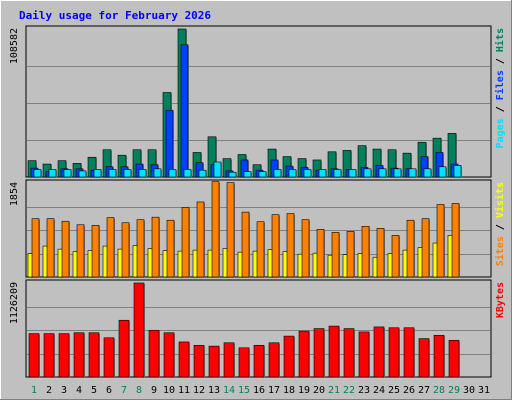 This screenshot has height=400, width=512. What do you see at coordinates (109, 390) in the screenshot?
I see `day-label-6: 6` at bounding box center [109, 390].